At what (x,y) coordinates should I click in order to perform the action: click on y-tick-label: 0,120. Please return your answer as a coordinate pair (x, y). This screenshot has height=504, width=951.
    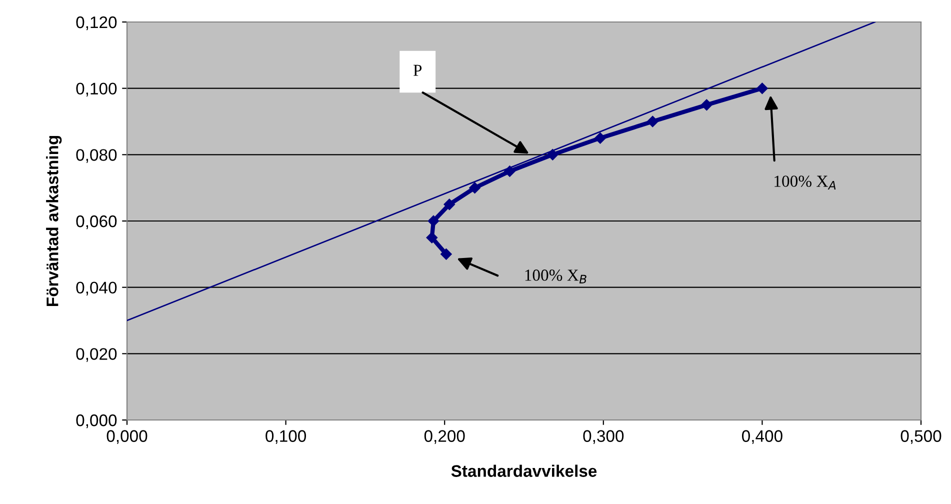
    Looking at the image, I should click on (96, 23).